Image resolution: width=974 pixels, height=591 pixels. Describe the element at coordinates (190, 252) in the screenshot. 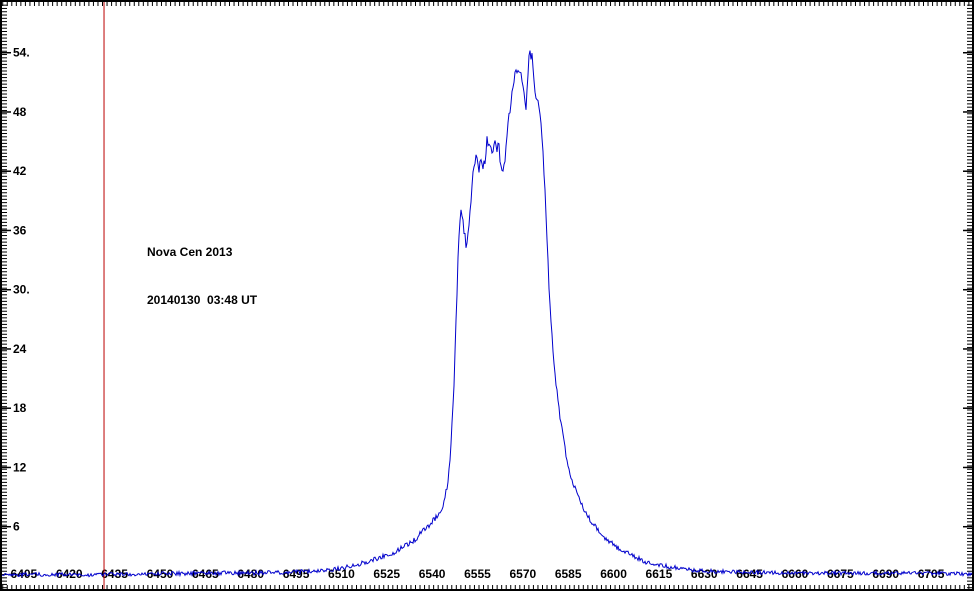

I see `annotation-object-name: Nova Cen 2013` at that location.